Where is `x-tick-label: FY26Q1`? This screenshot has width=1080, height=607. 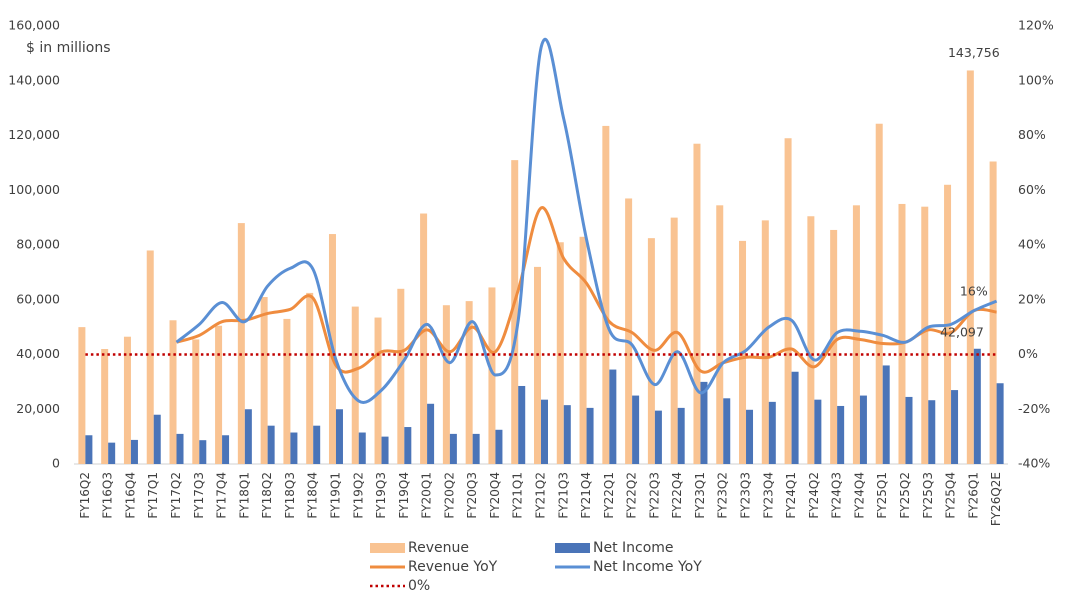
x-tick-label: FY26Q1 is located at coordinates (973, 495).